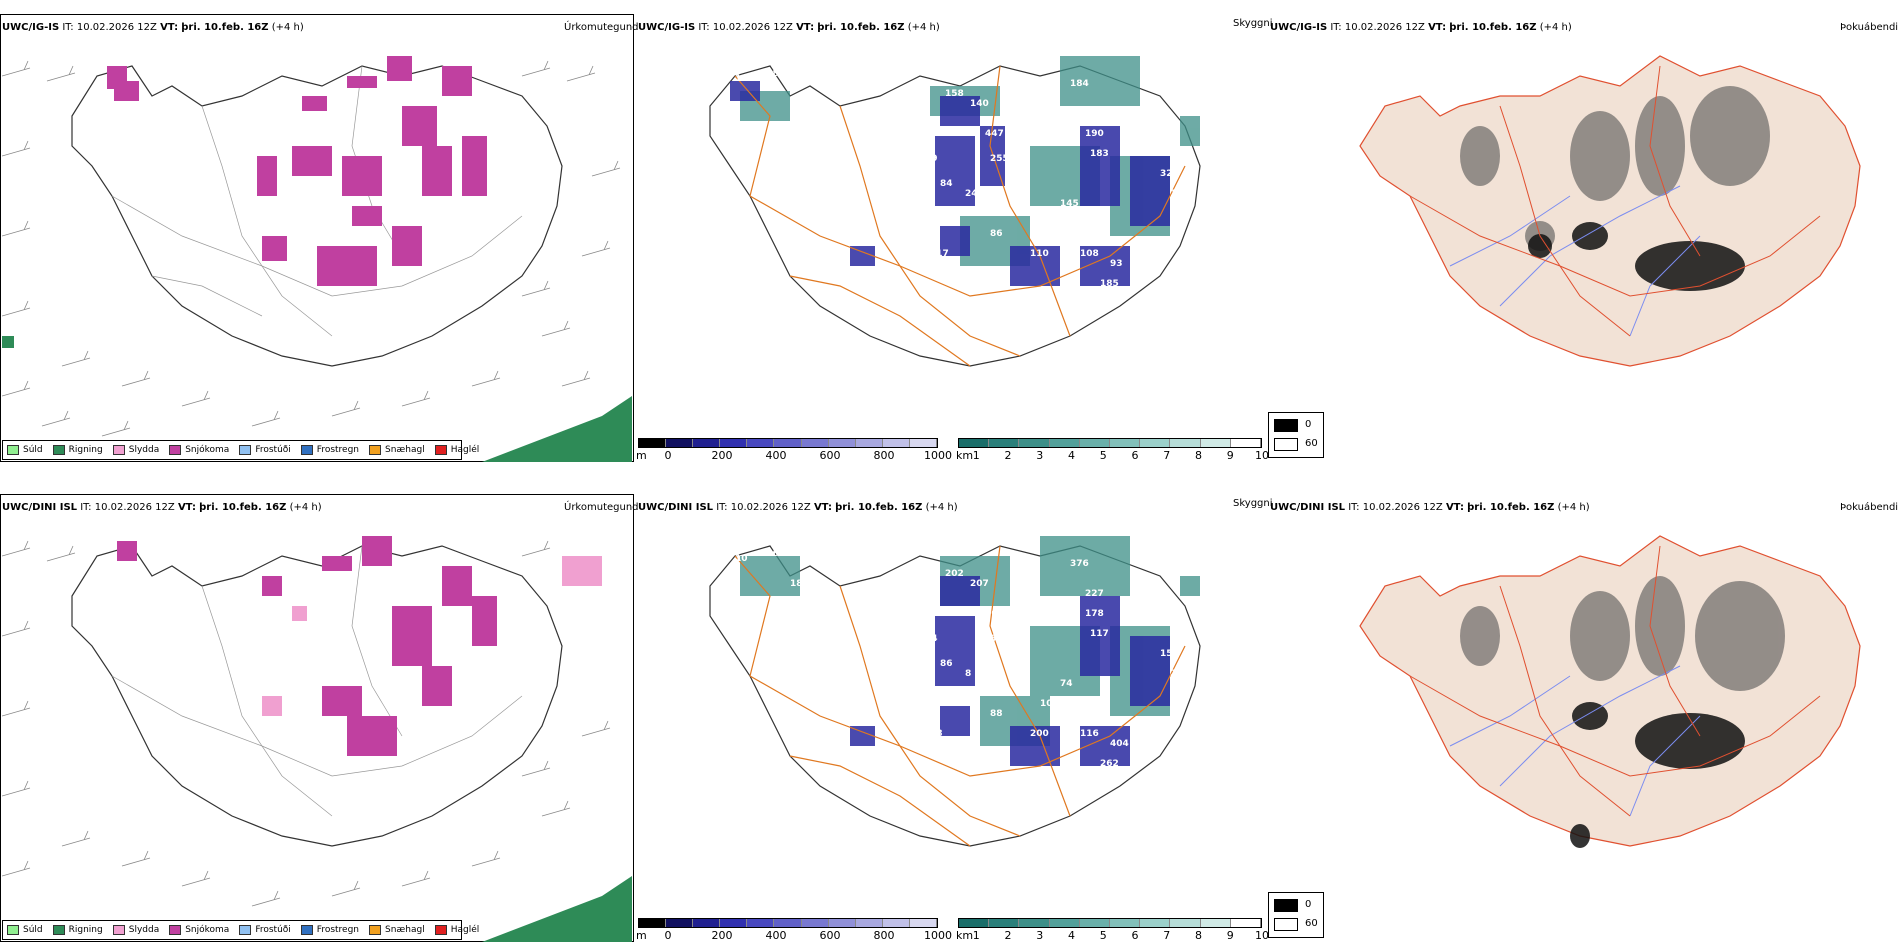  I want to click on visibility-value: 163, so click(1179, 194).